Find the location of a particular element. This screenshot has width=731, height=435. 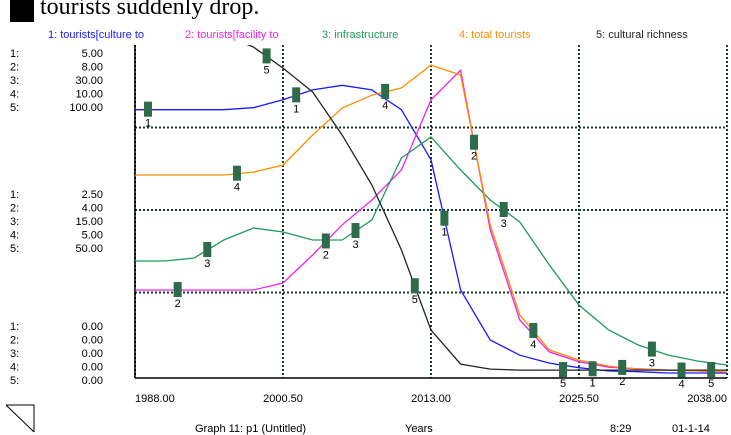

x-tick-label: 2025.50 is located at coordinates (579, 399).